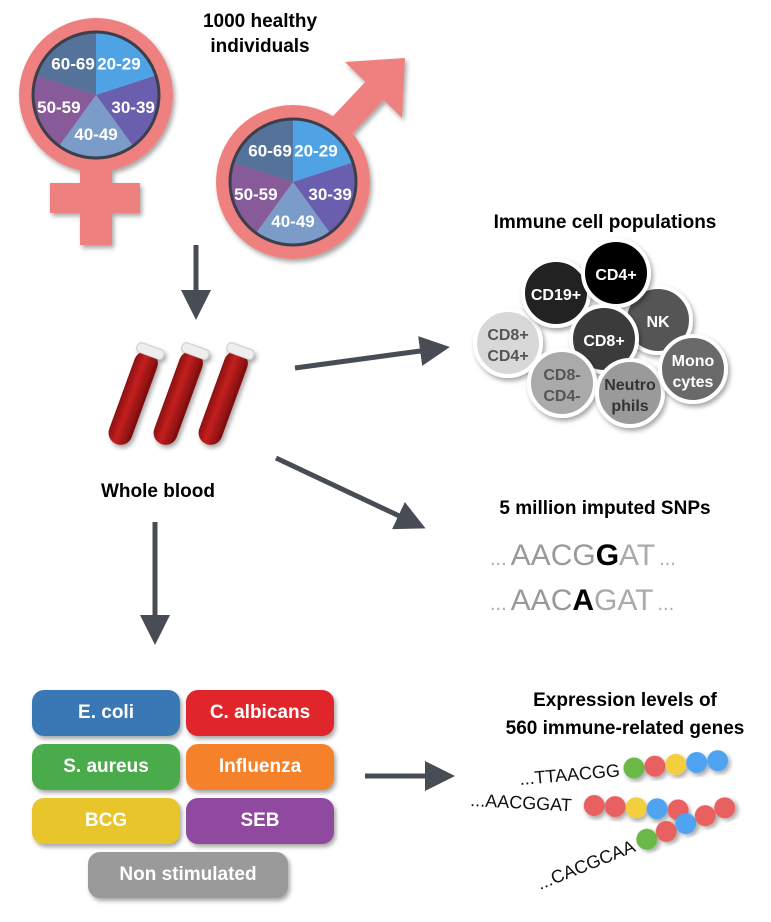 Image resolution: width=771 pixels, height=922 pixels. What do you see at coordinates (556, 295) in the screenshot?
I see `cell-label: CD19+` at bounding box center [556, 295].